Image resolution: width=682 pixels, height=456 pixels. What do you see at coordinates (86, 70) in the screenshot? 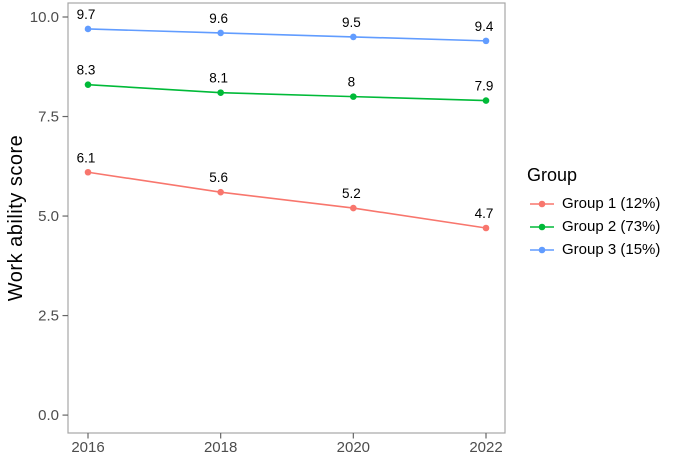
I see `data-point-label: 8.3` at bounding box center [86, 70].